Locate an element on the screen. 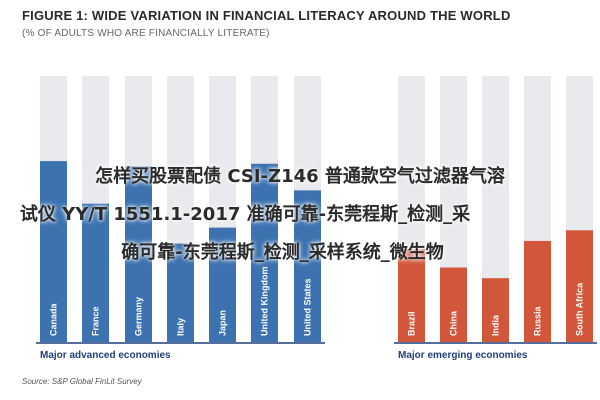 Image resolution: width=600 pixels, height=400 pixels. overlay-line-1: 怎样买股票配债 CSI-Z146 普通款空气过滤器气溶 is located at coordinates (300, 176).